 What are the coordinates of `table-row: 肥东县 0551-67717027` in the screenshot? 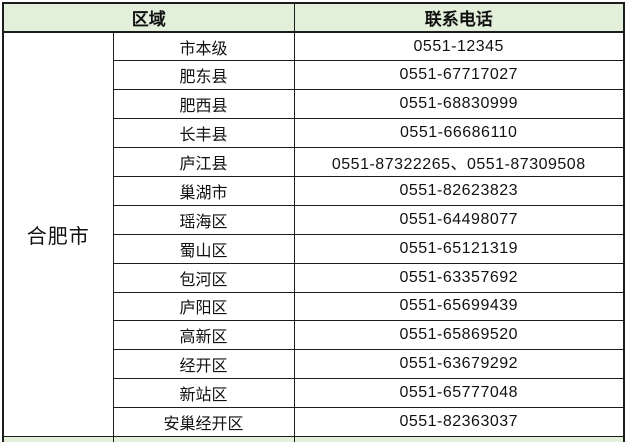 It's located at (314, 75).